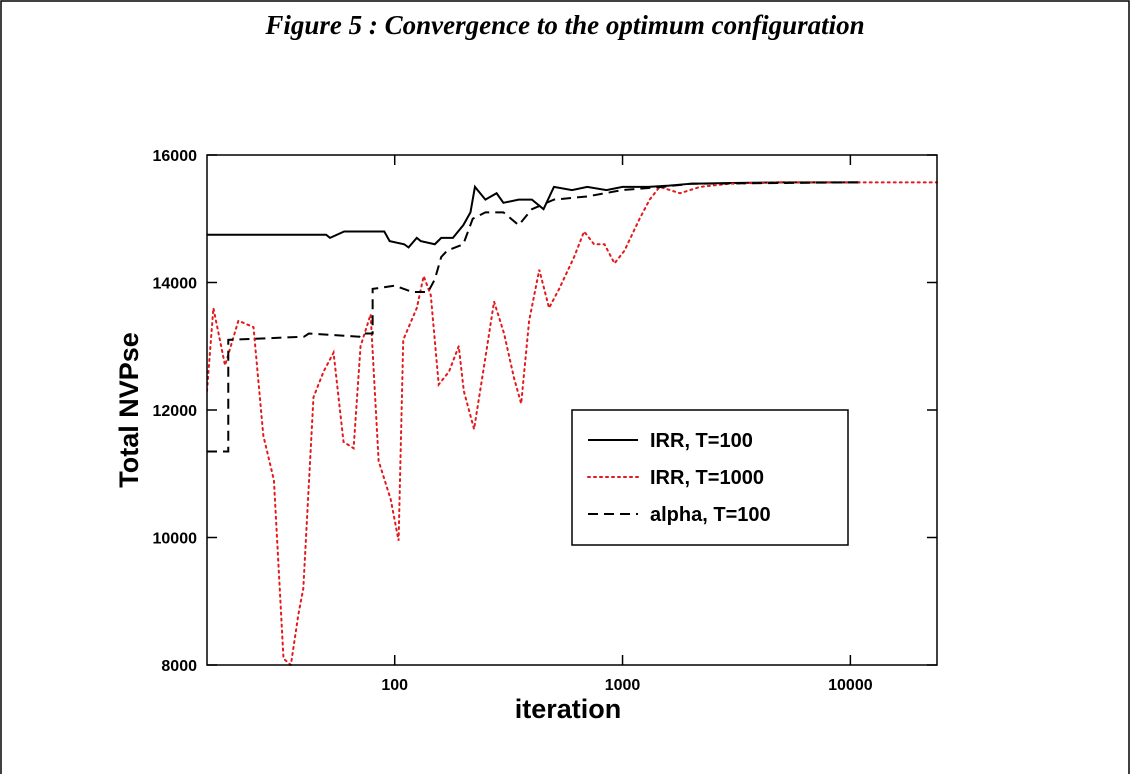 The height and width of the screenshot is (774, 1131). I want to click on x-tick-label: 1000, so click(623, 685).